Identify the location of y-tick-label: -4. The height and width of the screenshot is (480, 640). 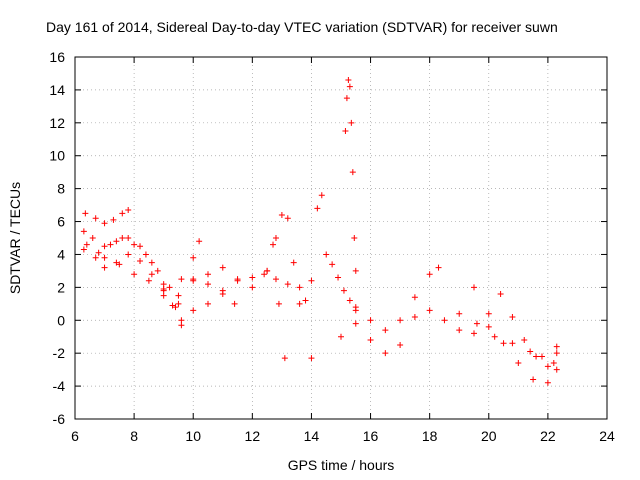
(59, 386).